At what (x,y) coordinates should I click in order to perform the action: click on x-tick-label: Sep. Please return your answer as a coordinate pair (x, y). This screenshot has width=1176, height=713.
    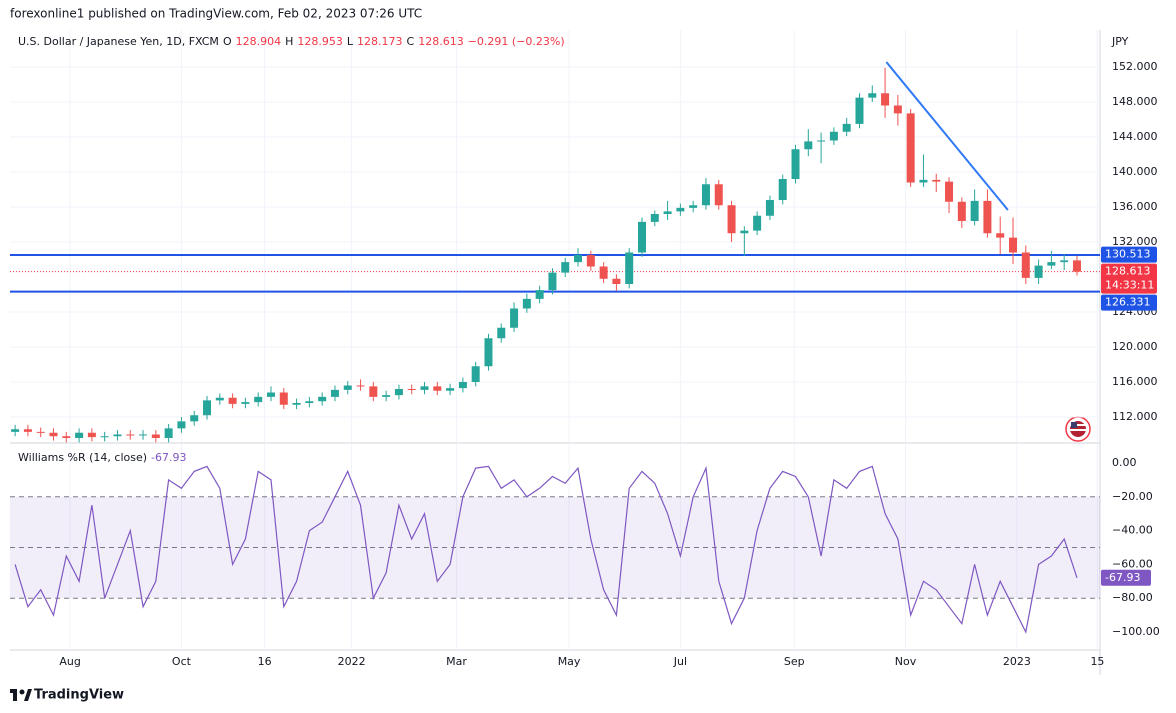
    Looking at the image, I should click on (794, 661).